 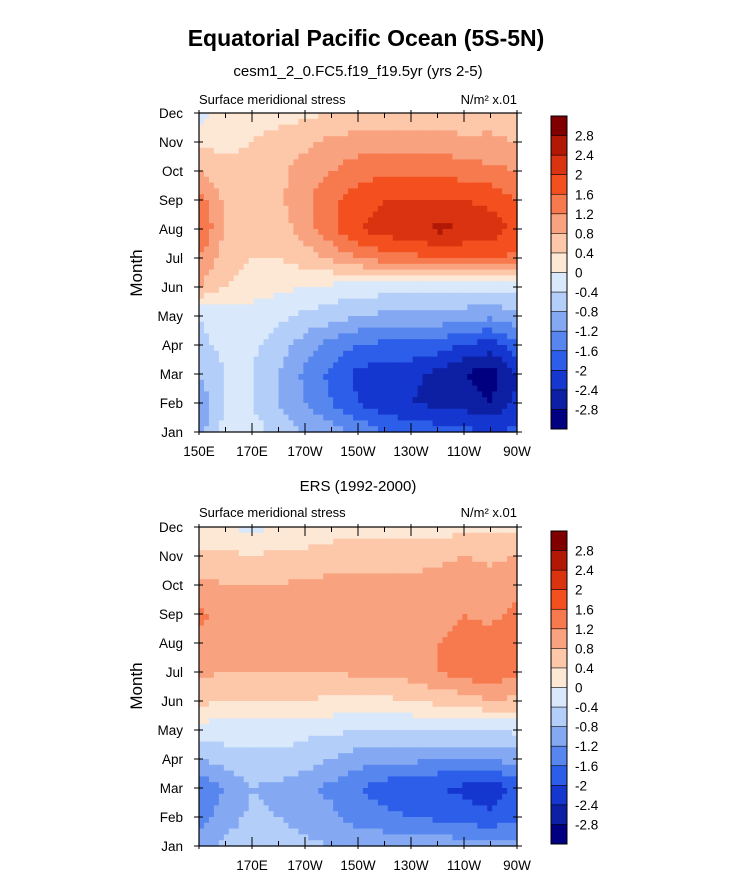 What do you see at coordinates (559, 400) in the screenshot?
I see `colorbar-swatch` at bounding box center [559, 400].